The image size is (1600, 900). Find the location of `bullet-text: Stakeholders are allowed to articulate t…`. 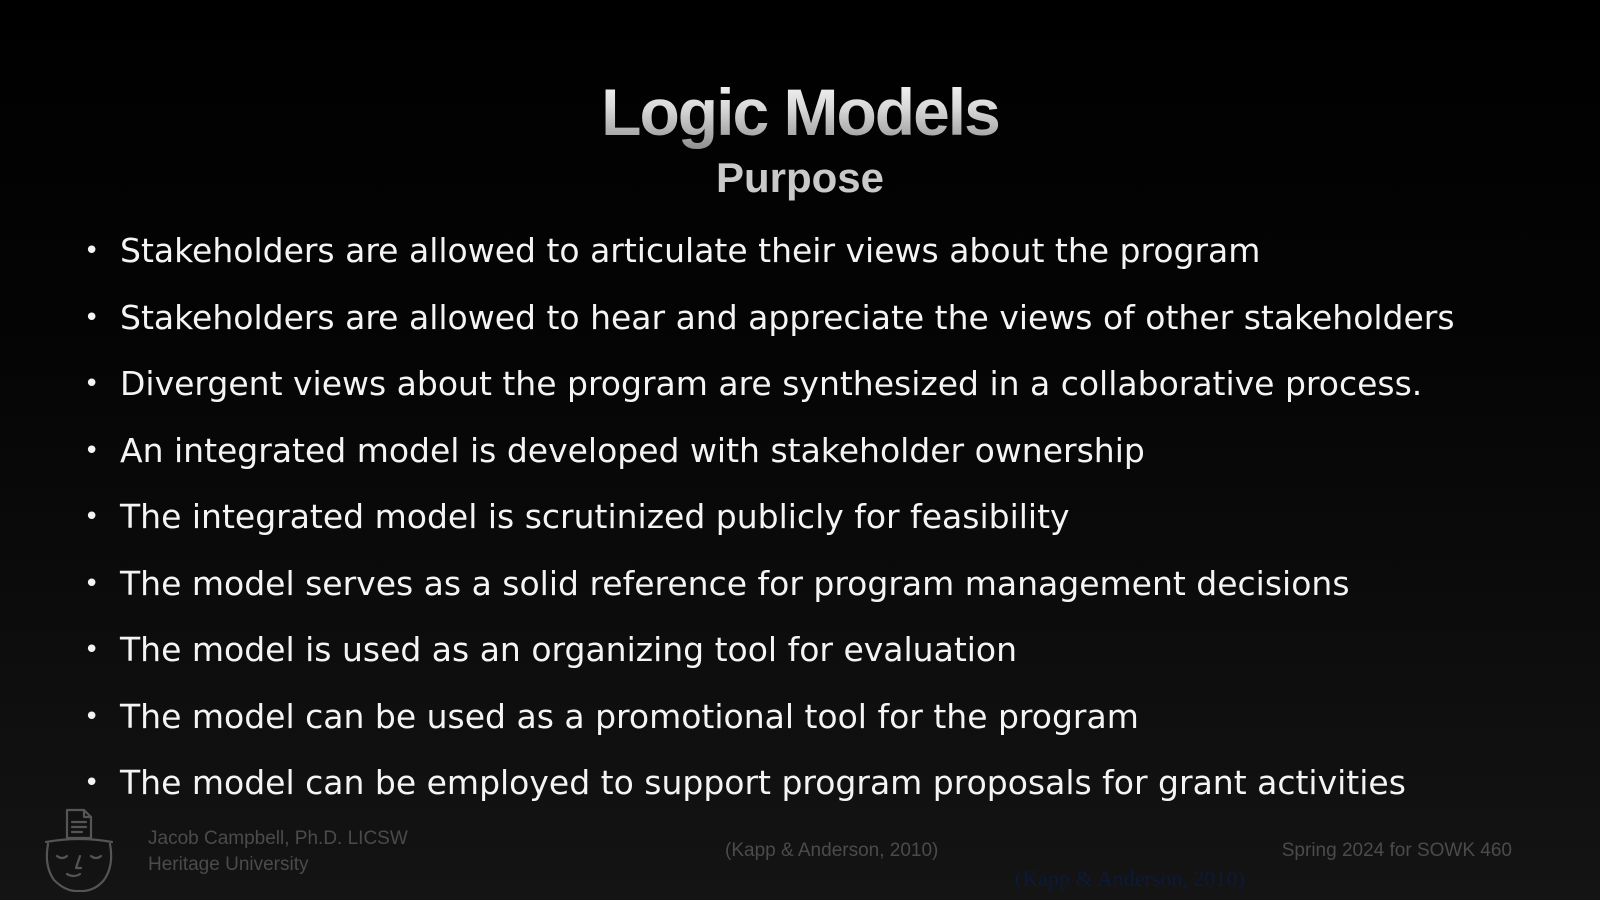

bullet-text: Stakeholders are allowed to articulate t… is located at coordinates (690, 250).